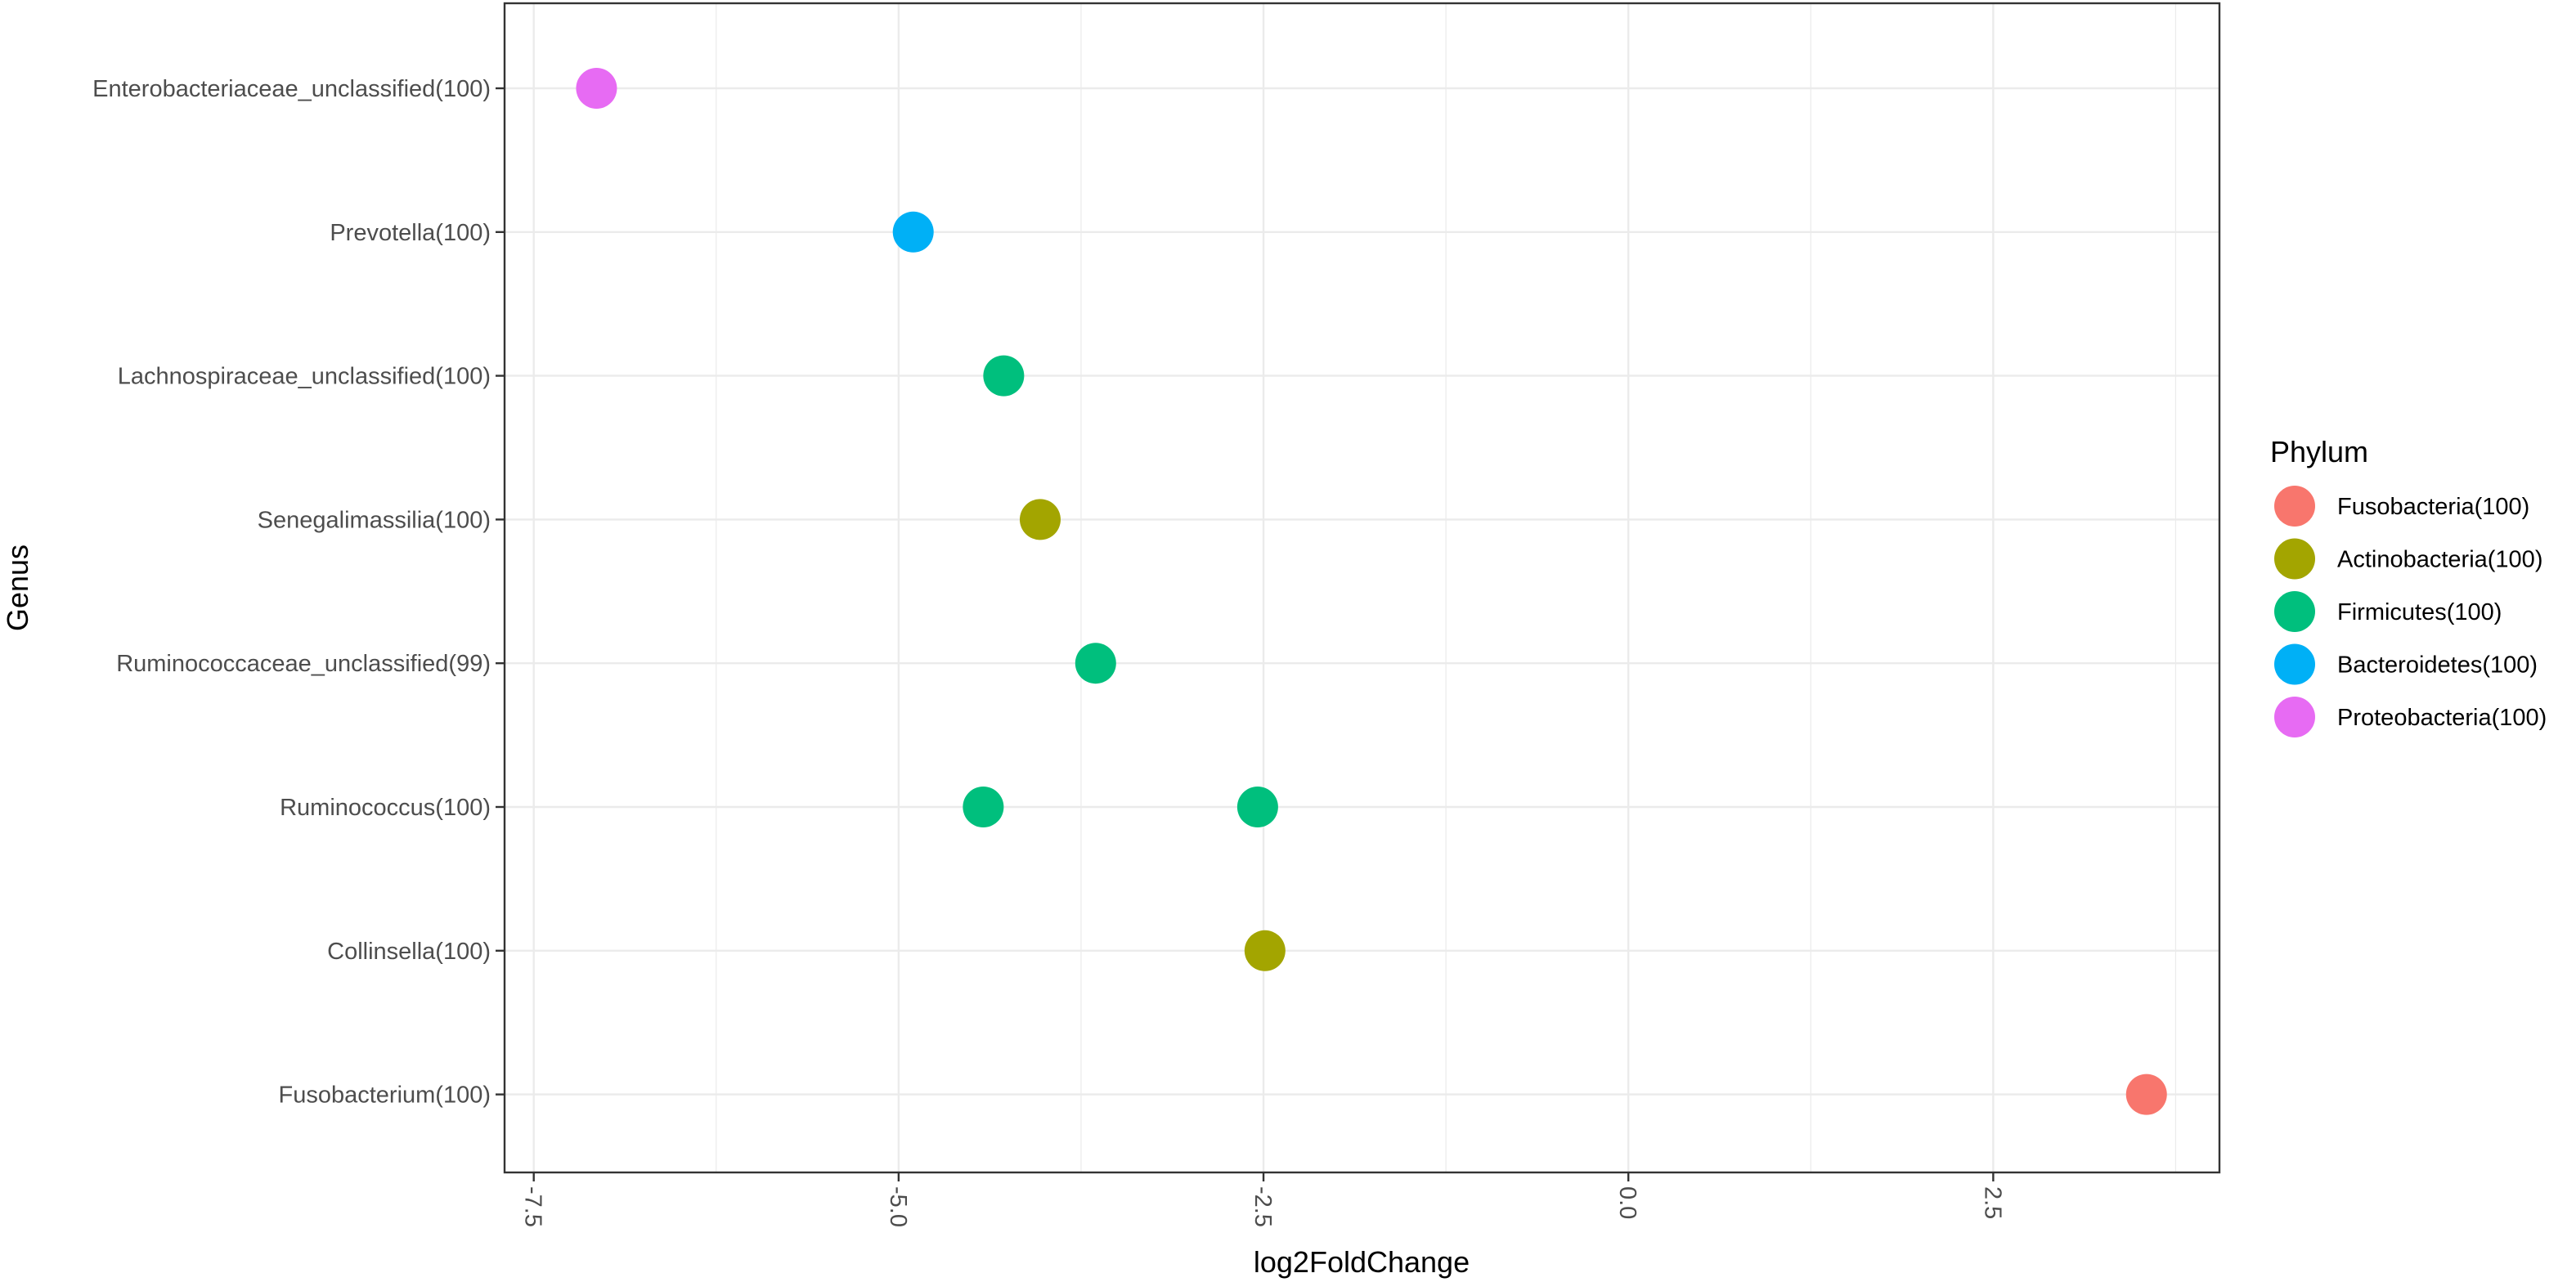 The width and height of the screenshot is (2576, 1282). What do you see at coordinates (291, 89) in the screenshot?
I see `y-tick-label: Enterobacteriaceae_unclassified(100)` at bounding box center [291, 89].